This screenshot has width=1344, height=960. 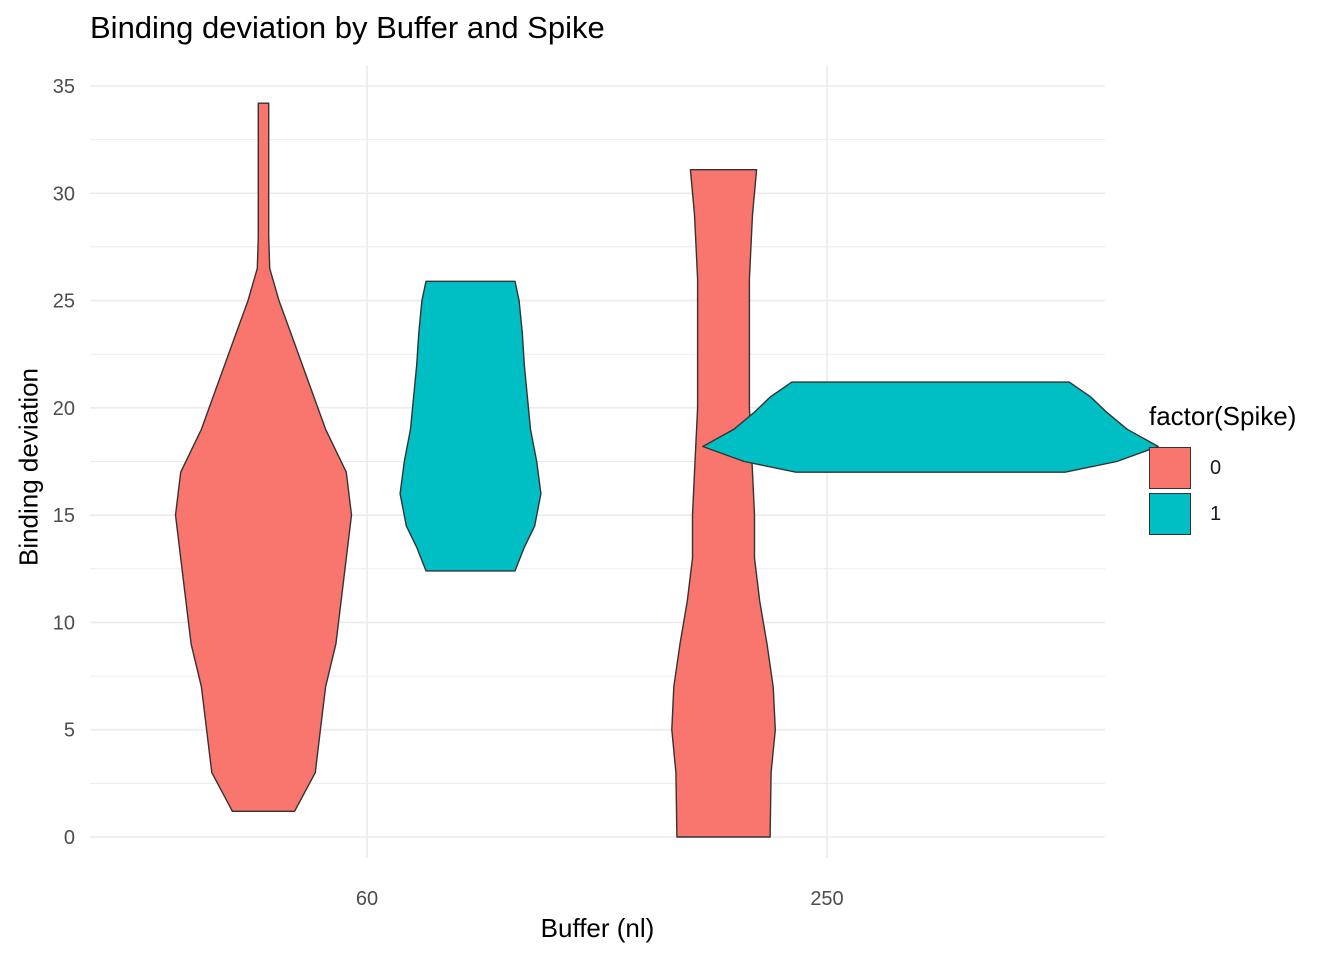 I want to click on legend-item-1: 1, so click(x=1222, y=514).